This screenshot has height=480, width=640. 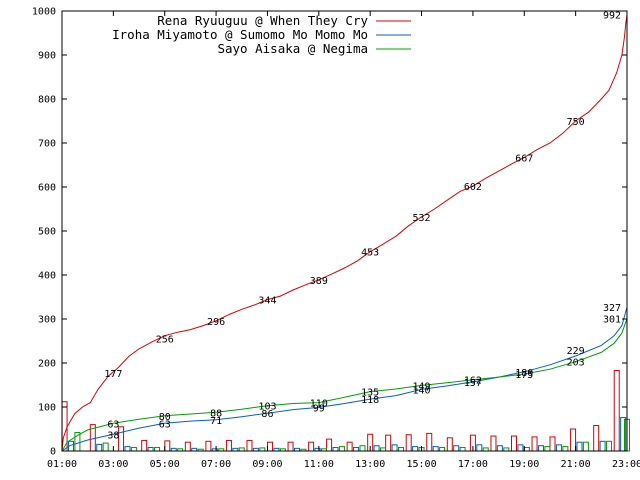 What do you see at coordinates (576, 351) in the screenshot?
I see `data-label-iroha: 229` at bounding box center [576, 351].